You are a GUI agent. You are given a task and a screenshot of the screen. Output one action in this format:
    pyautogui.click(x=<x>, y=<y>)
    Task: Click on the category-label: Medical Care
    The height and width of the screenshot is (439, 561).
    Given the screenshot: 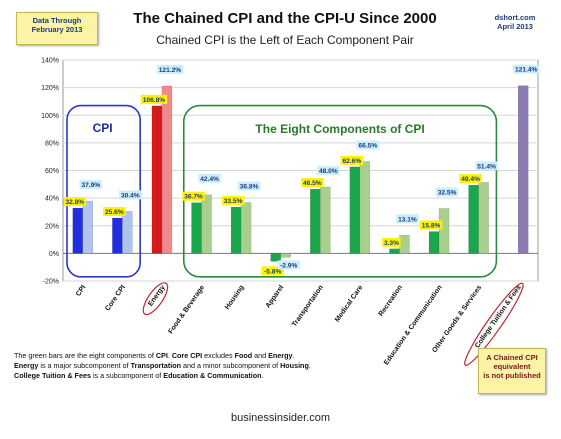 What is the action you would take?
    pyautogui.click(x=349, y=303)
    